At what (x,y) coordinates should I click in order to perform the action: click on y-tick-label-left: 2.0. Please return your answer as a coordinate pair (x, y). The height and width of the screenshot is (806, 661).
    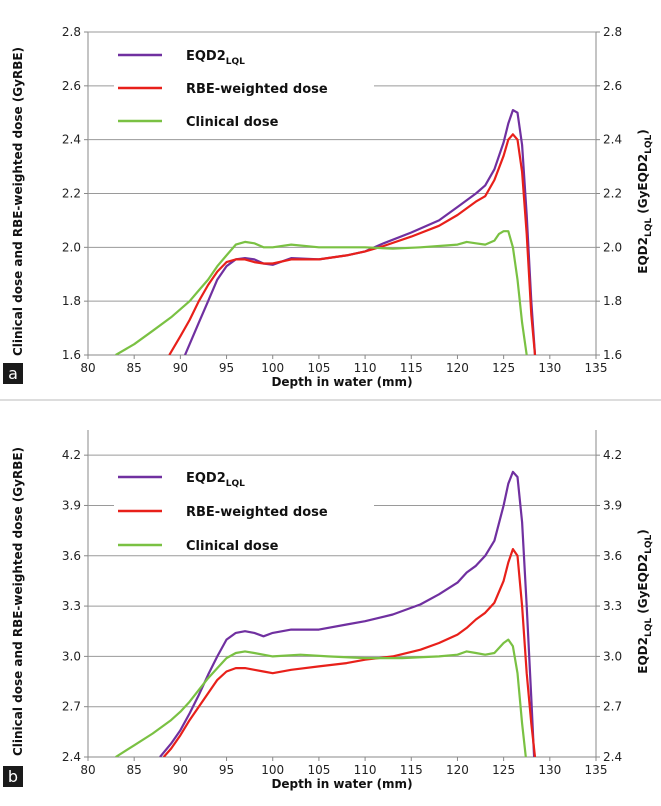
    Looking at the image, I should click on (71, 247).